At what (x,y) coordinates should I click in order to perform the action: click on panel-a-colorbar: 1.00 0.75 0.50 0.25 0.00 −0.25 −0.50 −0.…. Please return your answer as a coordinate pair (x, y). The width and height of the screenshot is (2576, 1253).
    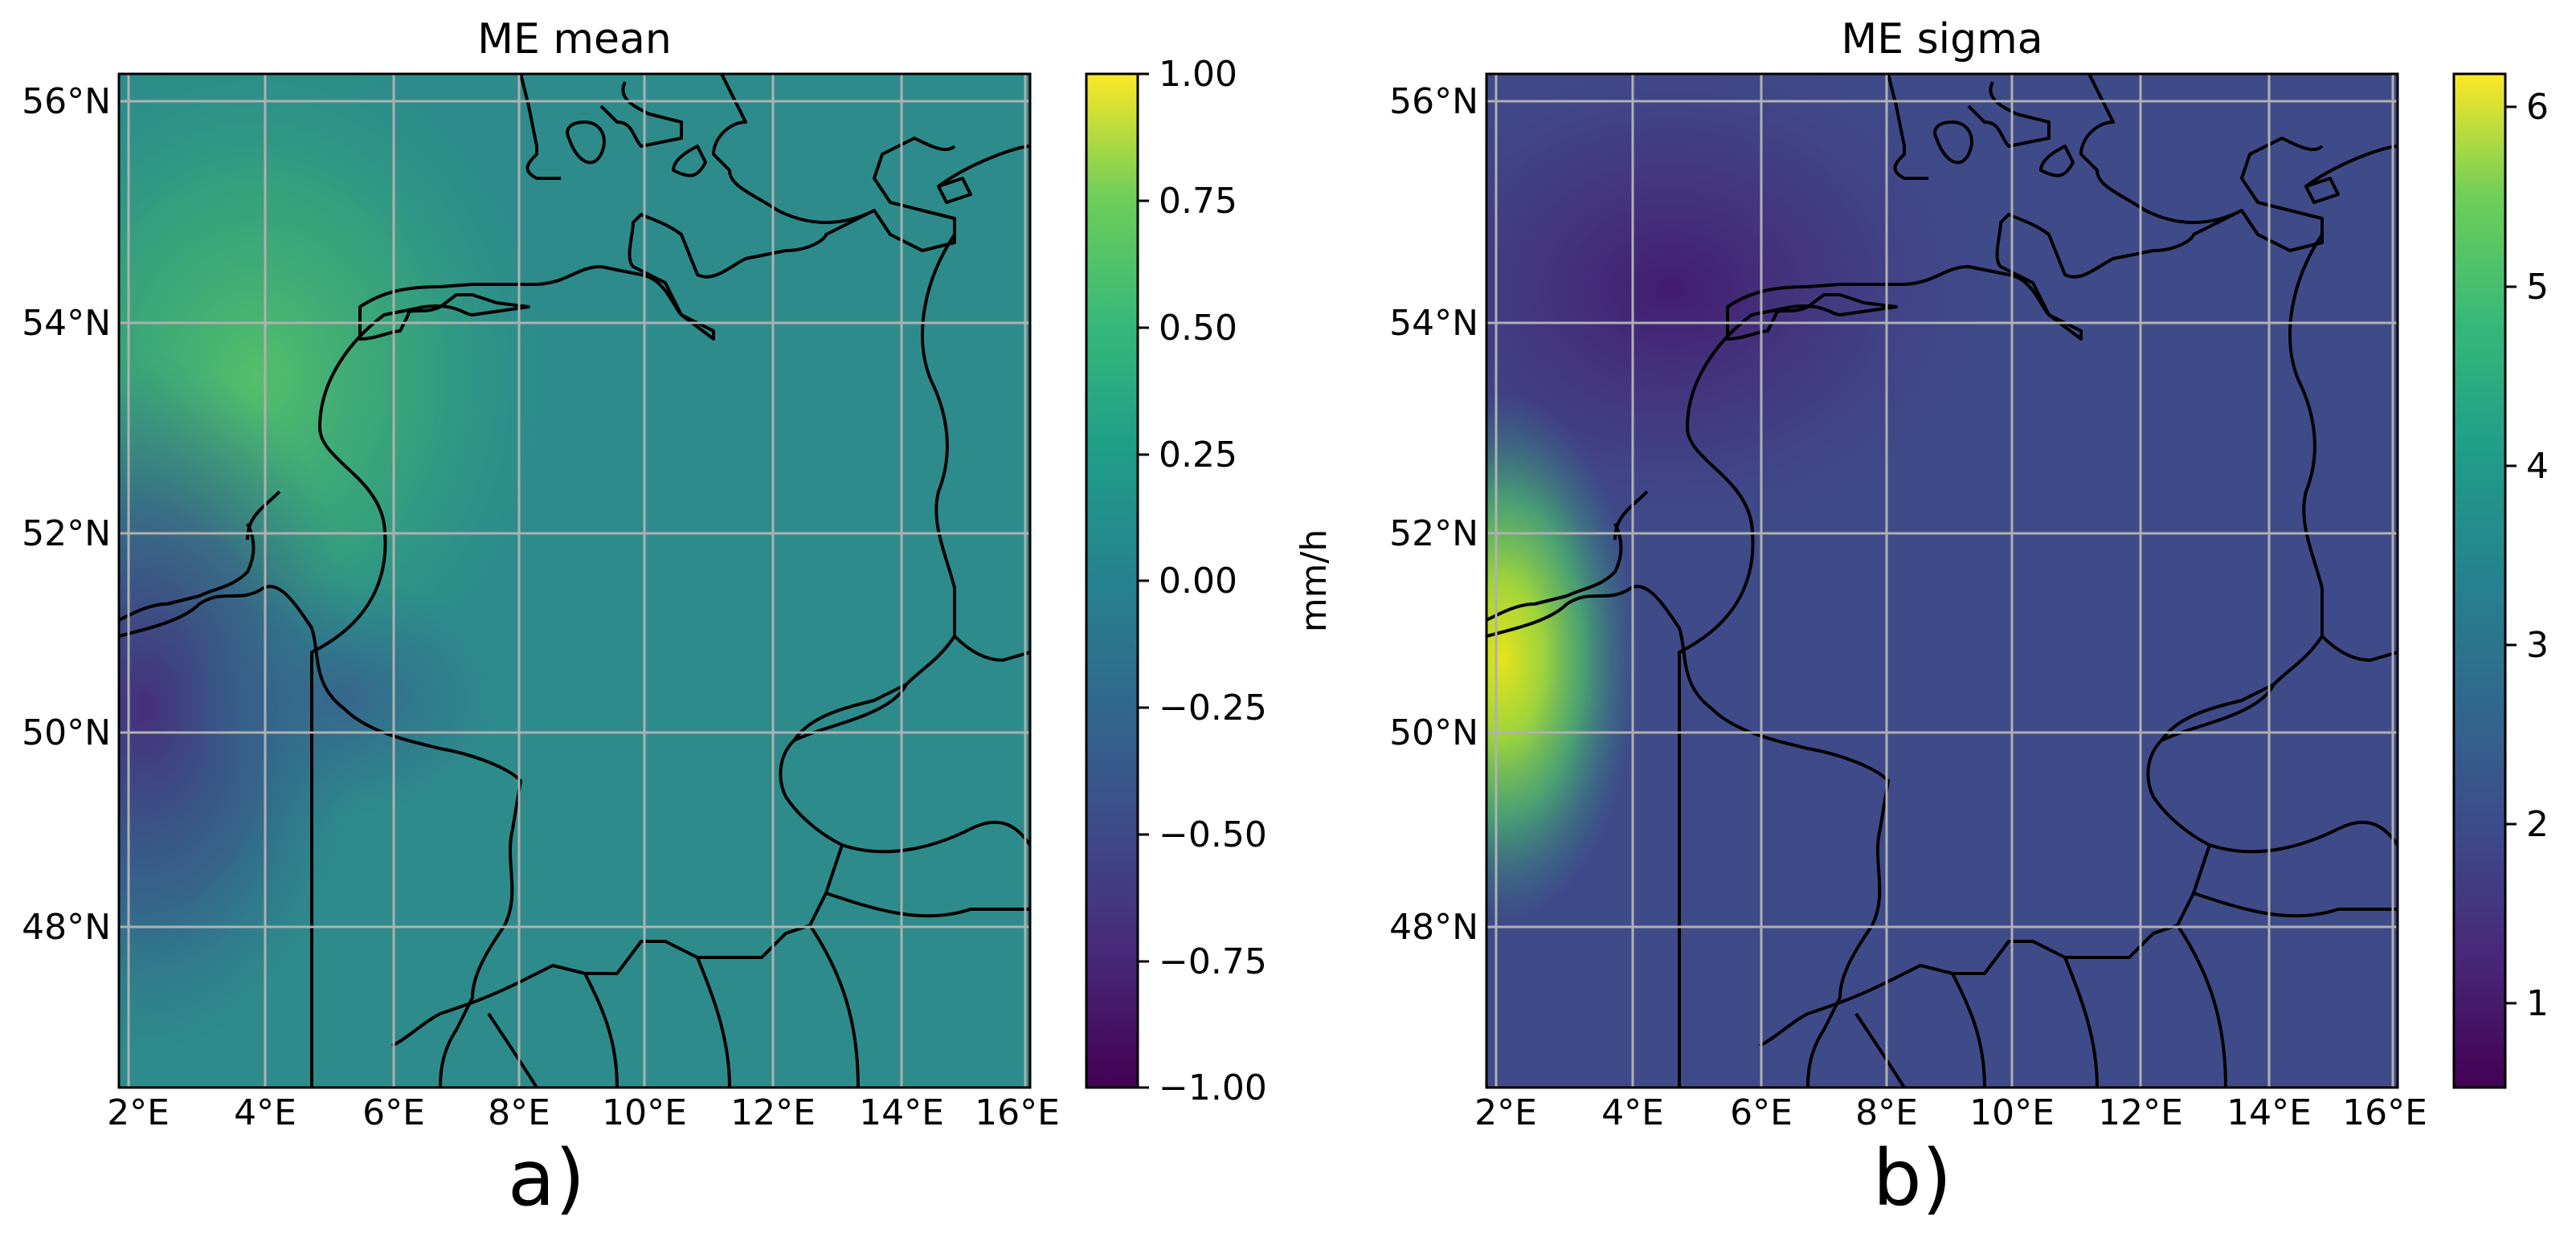
    Looking at the image, I should click on (1210, 581).